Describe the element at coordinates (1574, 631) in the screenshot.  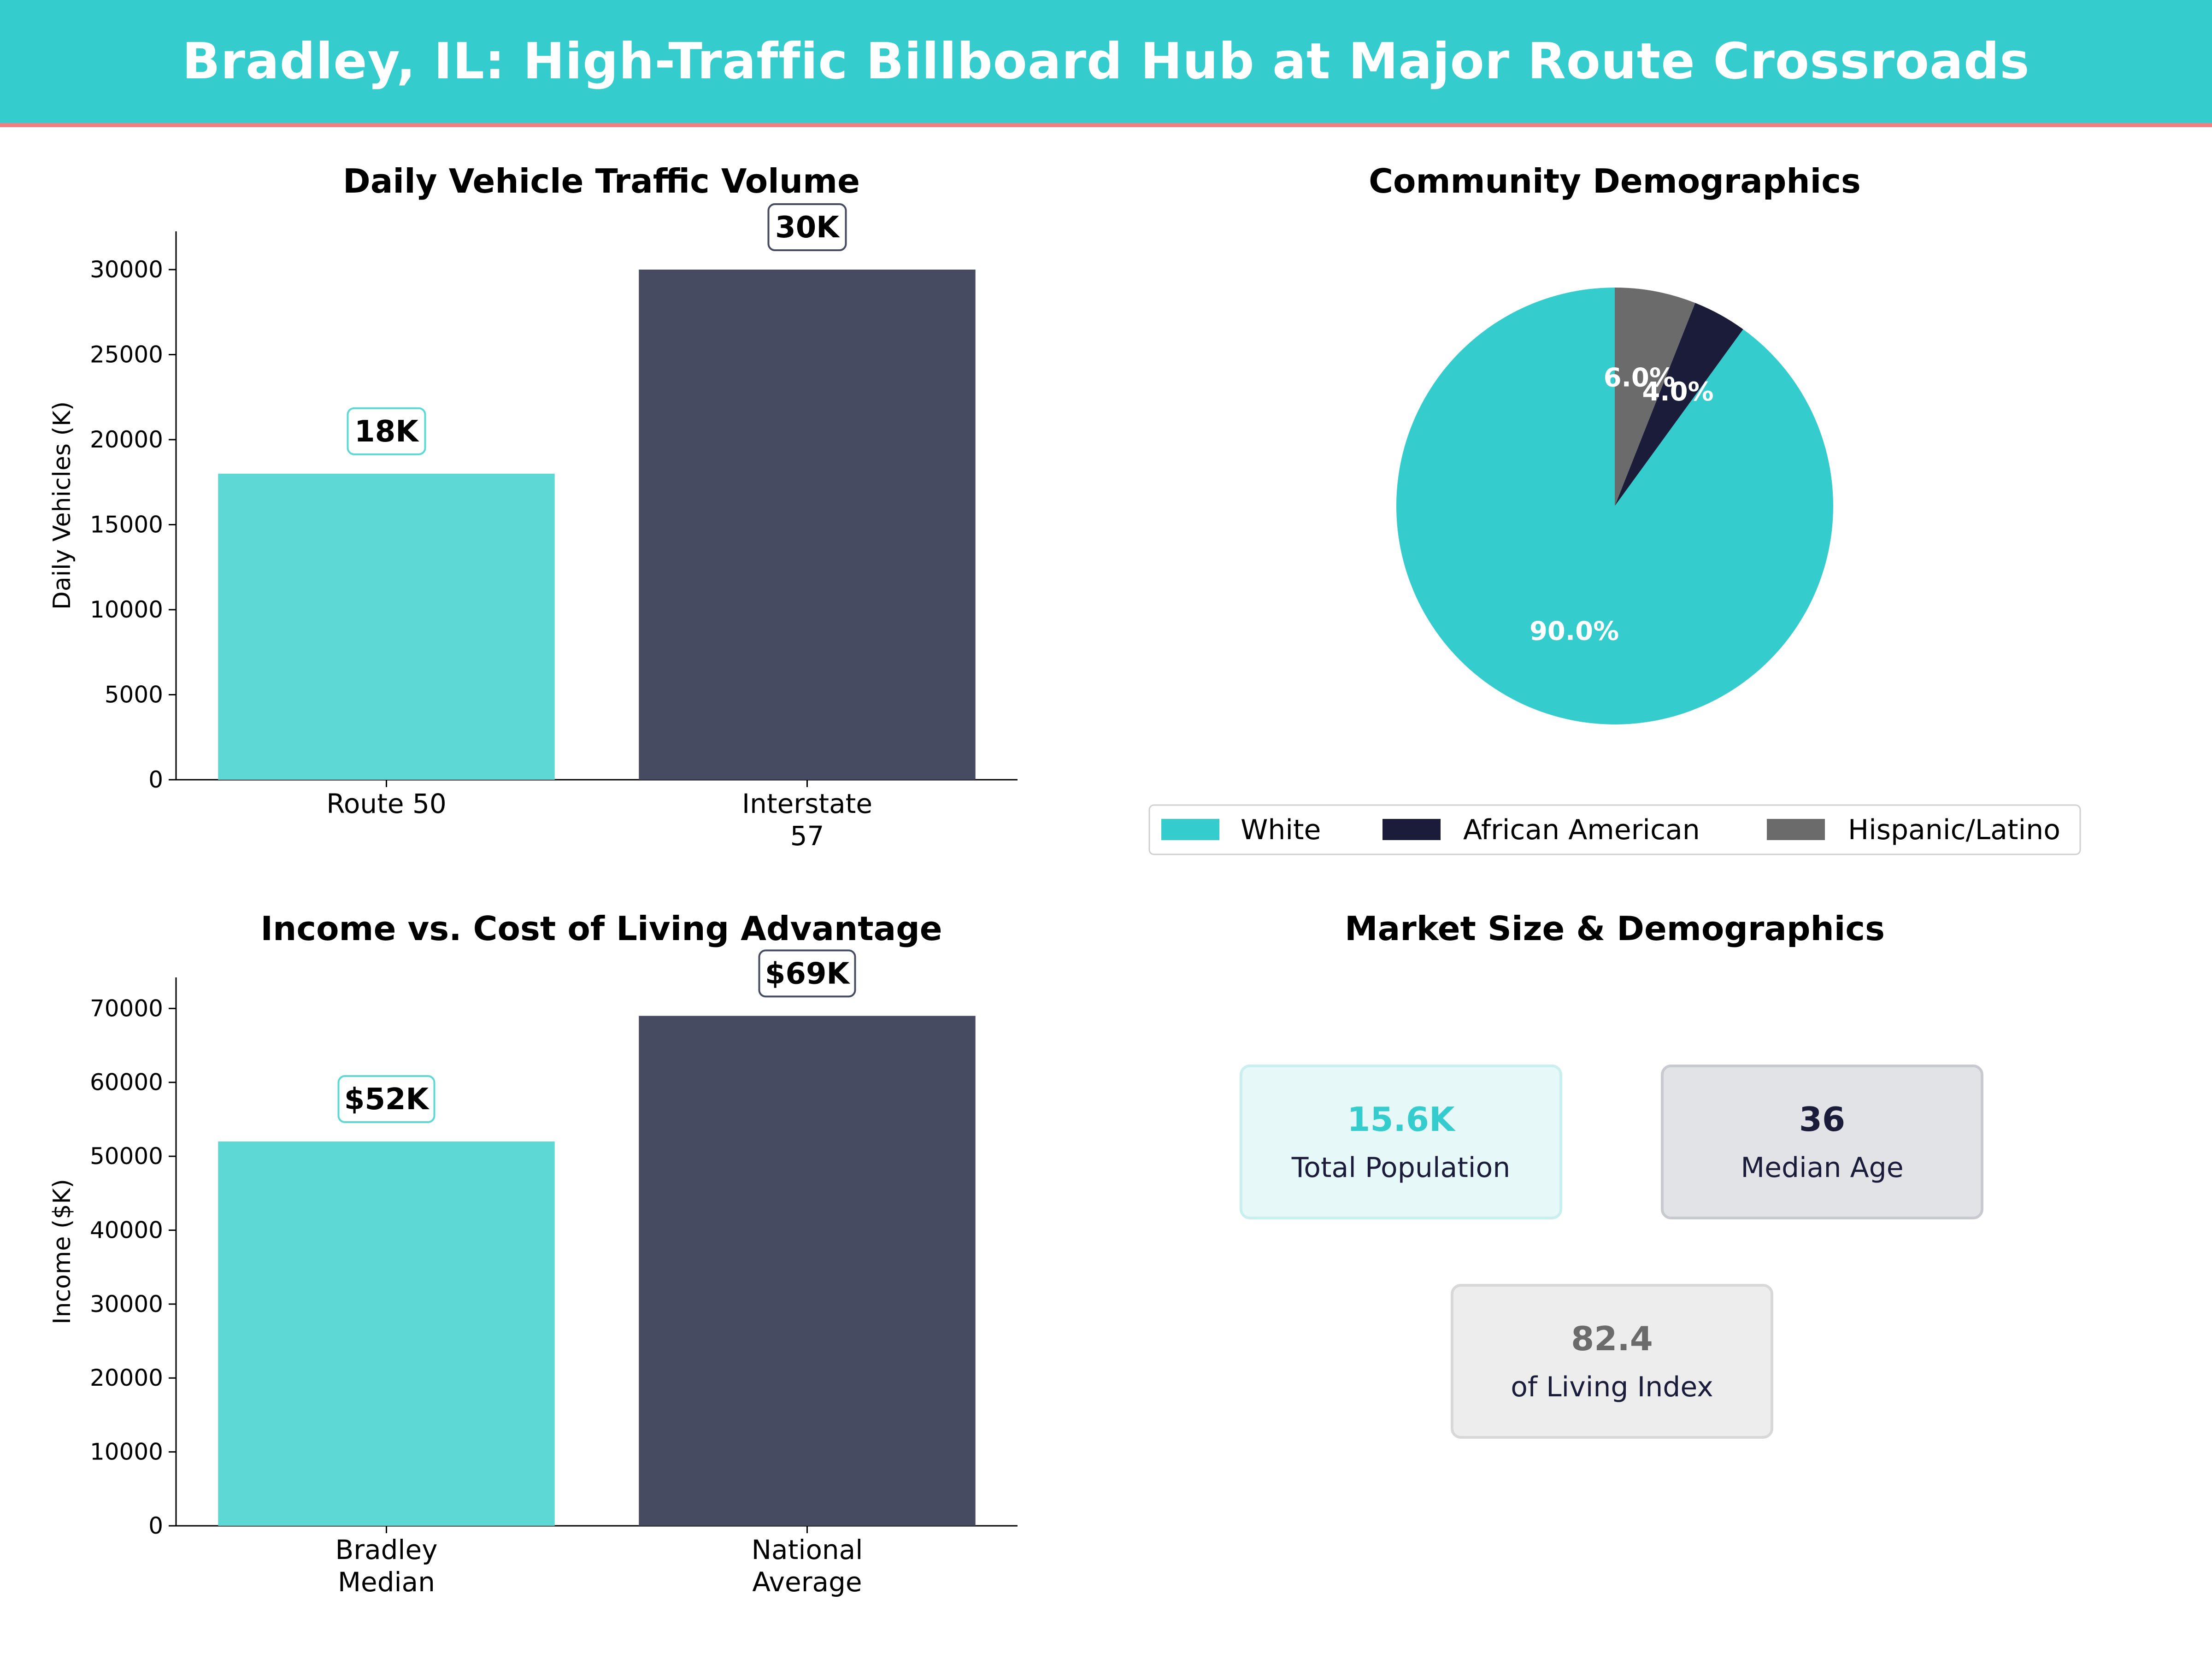
I see `pie-value-label: 90.0%` at that location.